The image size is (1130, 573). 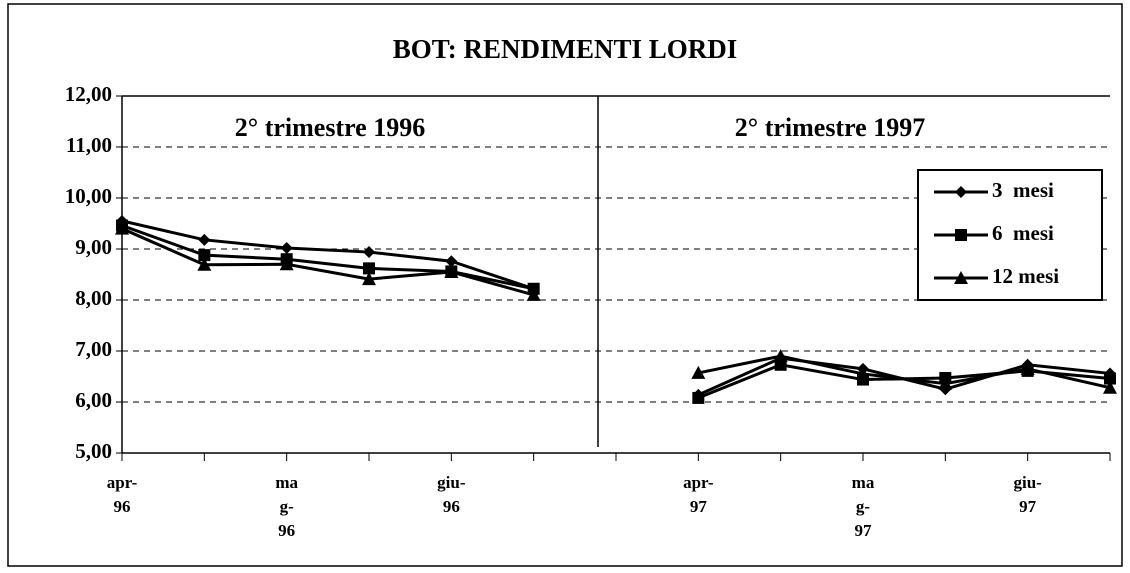 I want to click on x-tick-label: apr- 97, so click(x=698, y=494).